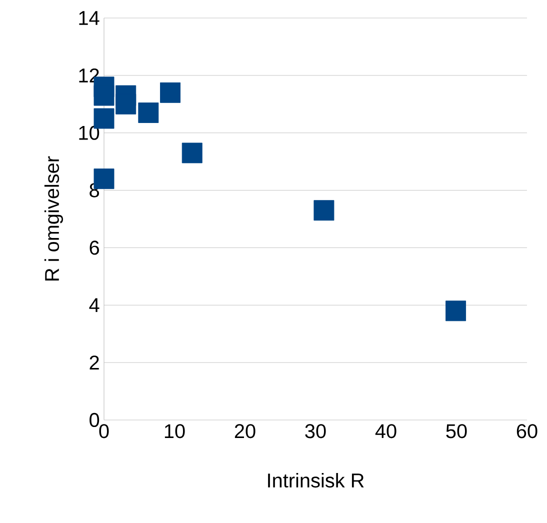 The height and width of the screenshot is (523, 547). What do you see at coordinates (456, 431) in the screenshot?
I see `x-tick-label: 50` at bounding box center [456, 431].